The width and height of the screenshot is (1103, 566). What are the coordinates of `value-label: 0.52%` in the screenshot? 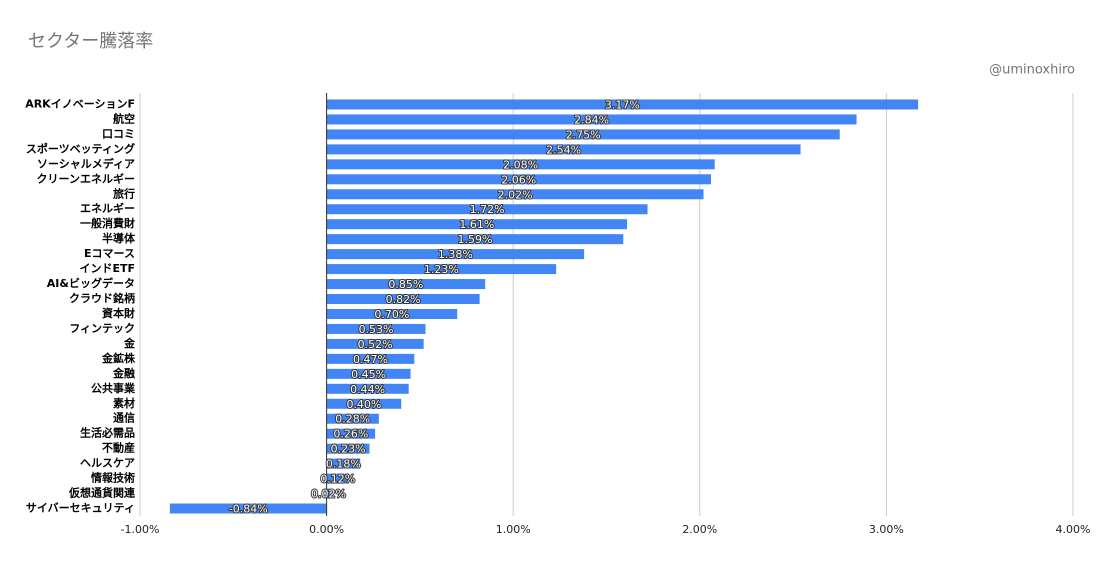 It's located at (375, 344).